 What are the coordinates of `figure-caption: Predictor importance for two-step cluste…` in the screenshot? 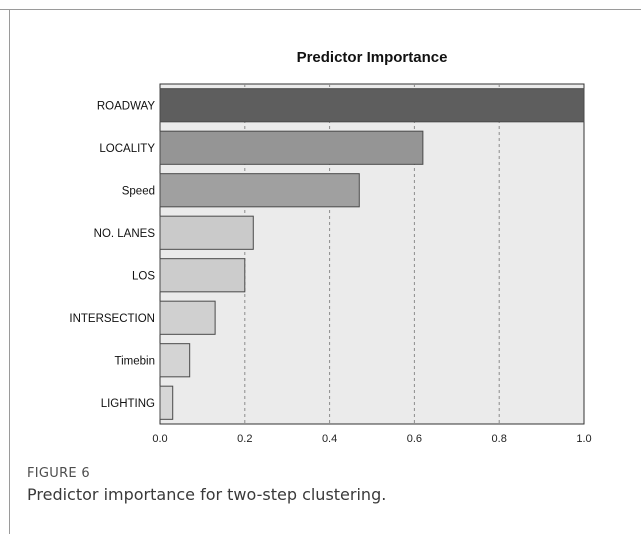 It's located at (207, 494).